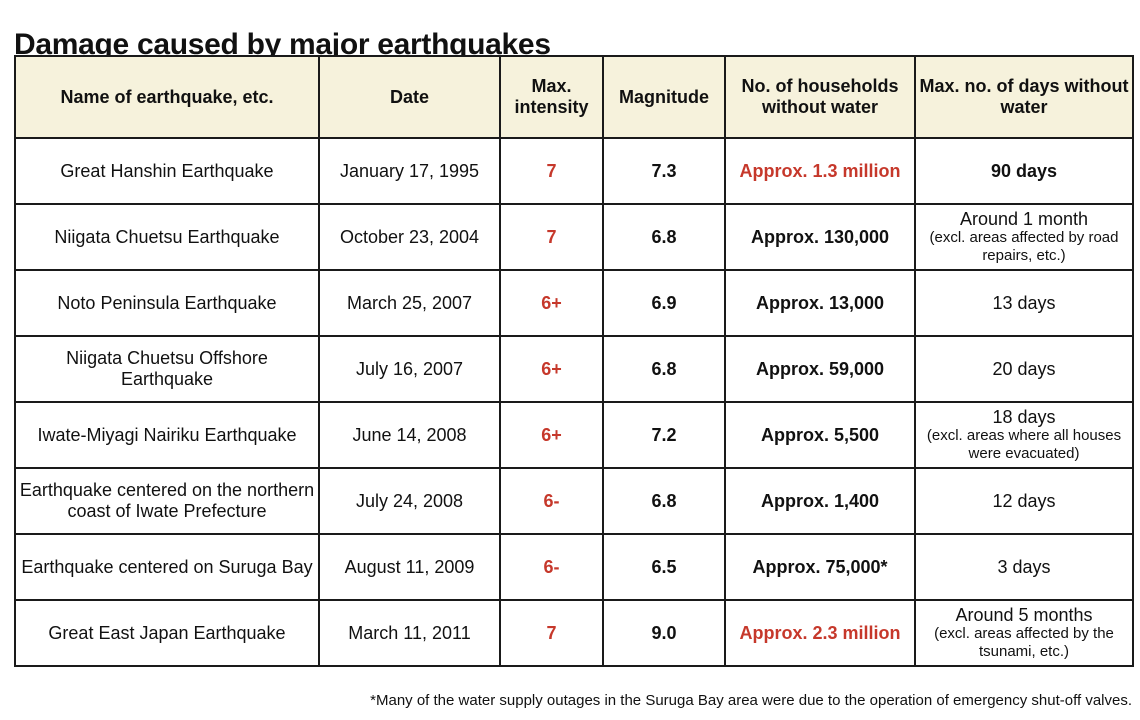 The width and height of the screenshot is (1140, 720). What do you see at coordinates (409, 633) in the screenshot?
I see `date-cell: March 11, 2011` at bounding box center [409, 633].